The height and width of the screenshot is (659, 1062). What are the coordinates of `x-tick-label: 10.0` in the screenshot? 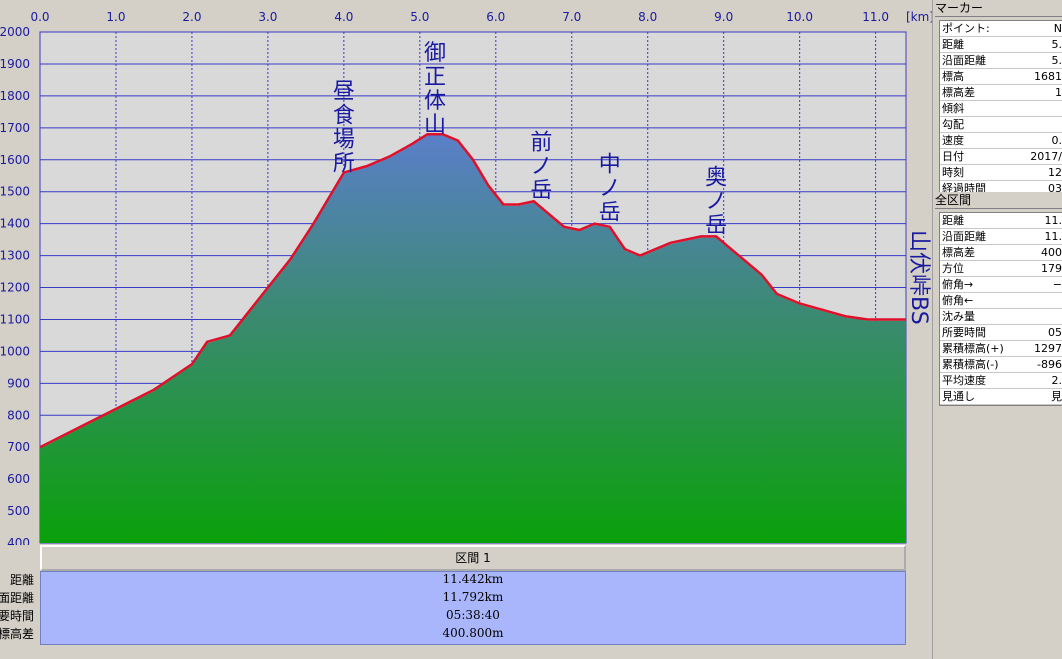 It's located at (799, 17).